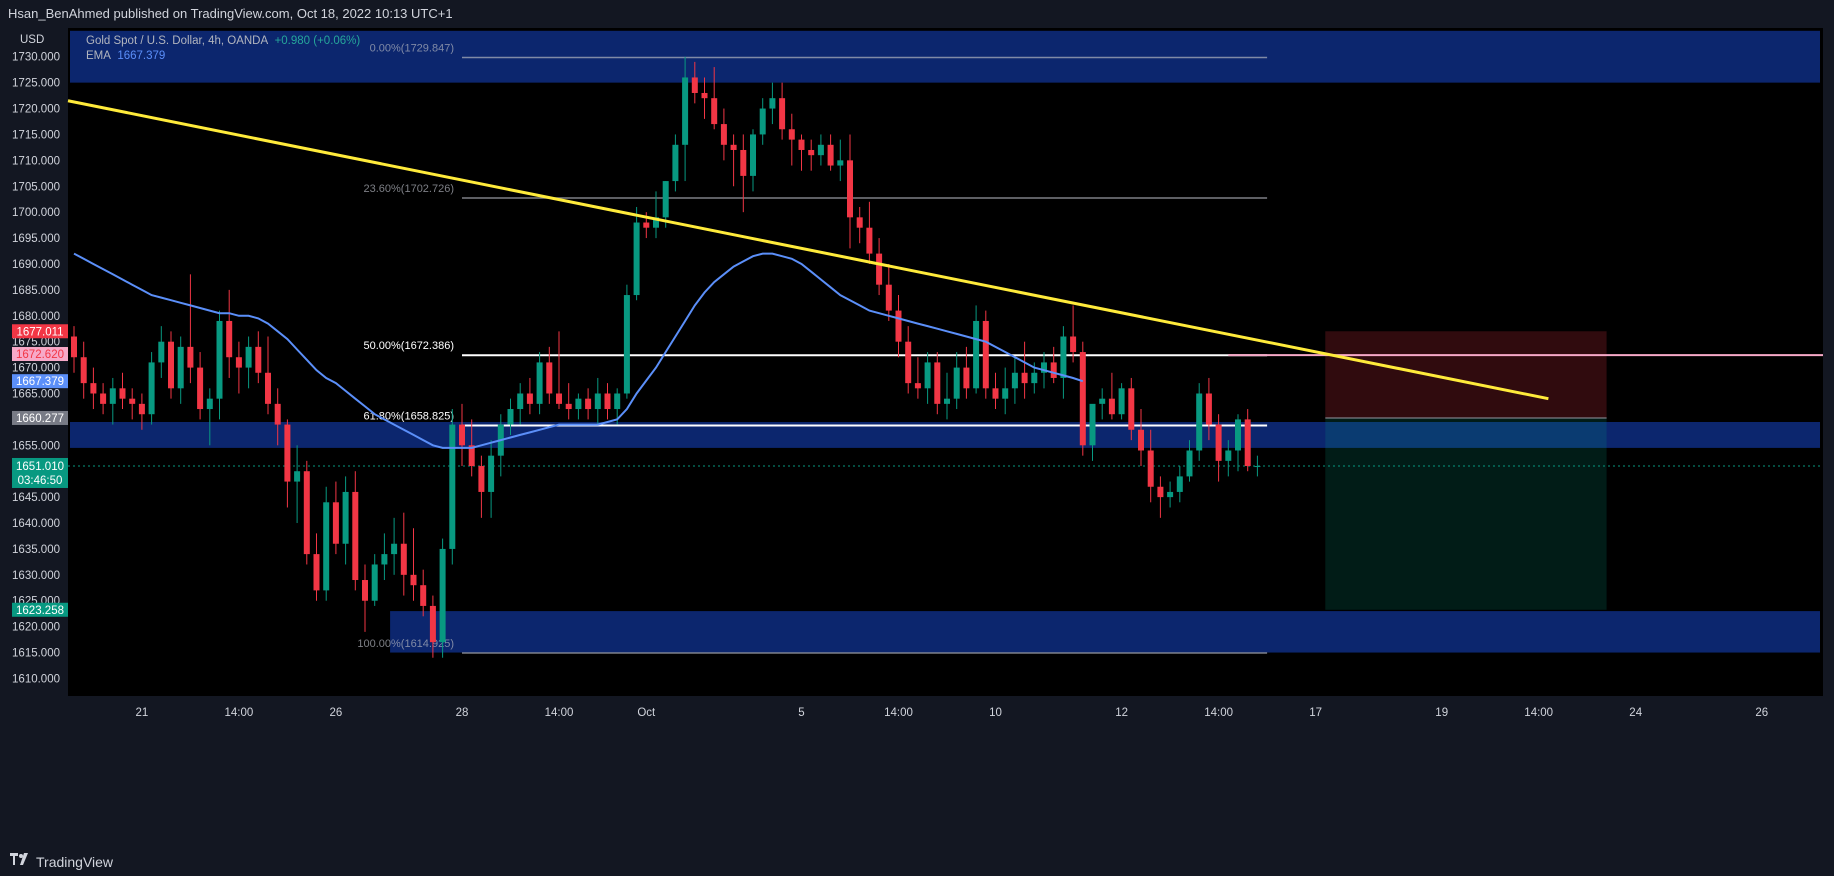  I want to click on y-tick-label: 1670.000, so click(36, 369).